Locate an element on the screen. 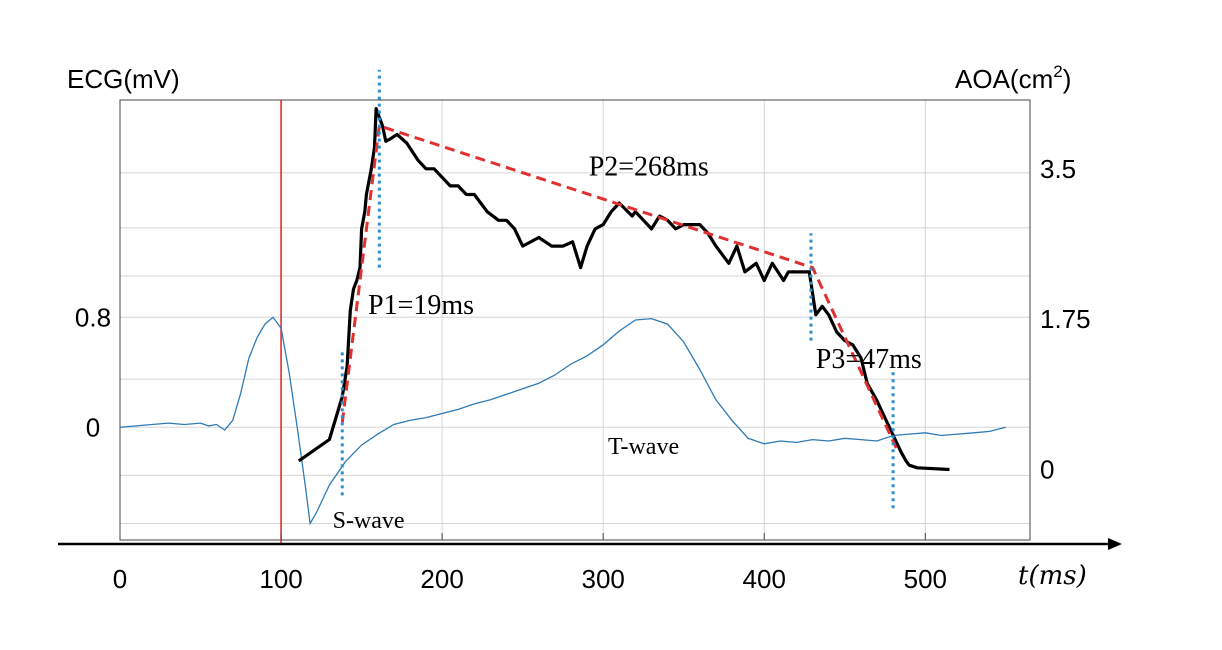 The height and width of the screenshot is (650, 1222). x-ticks: 0 100 200 300 400 500 is located at coordinates (530, 563).